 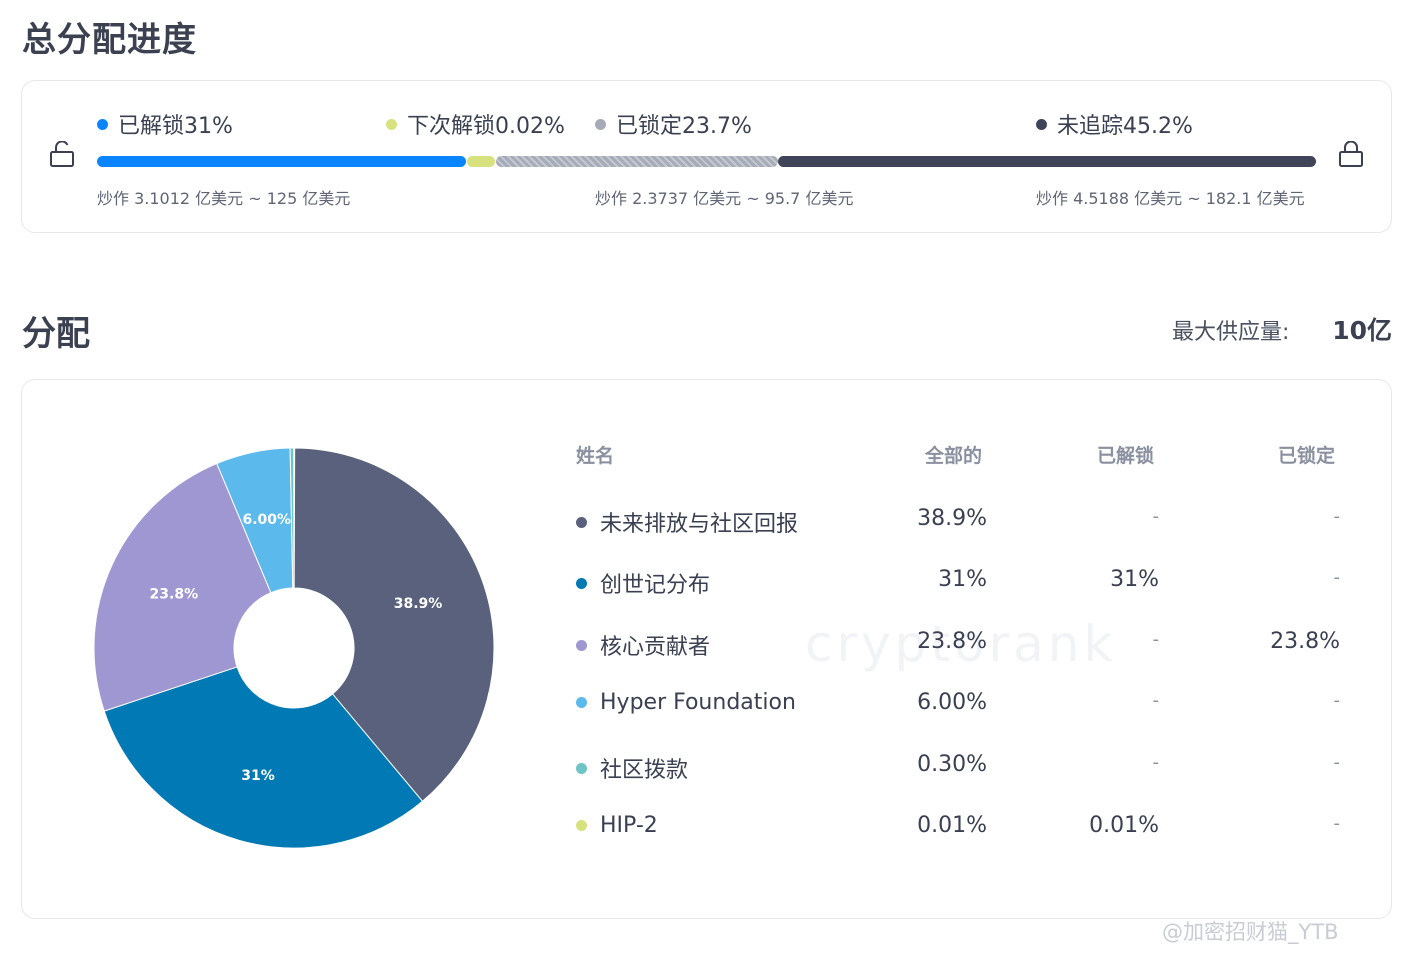 What do you see at coordinates (266, 520) in the screenshot?
I see `pie-slice-label: 6.00%` at bounding box center [266, 520].